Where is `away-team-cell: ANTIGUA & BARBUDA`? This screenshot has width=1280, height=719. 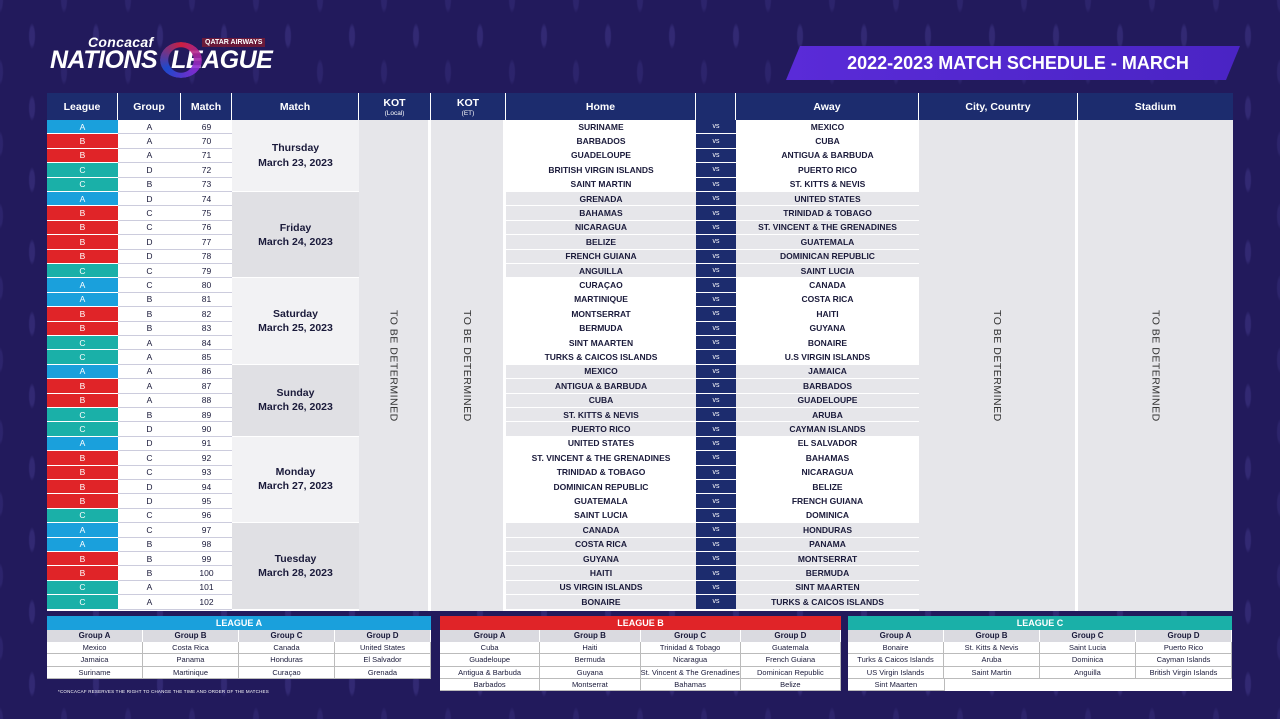 away-team-cell: ANTIGUA & BARBUDA is located at coordinates (827, 156).